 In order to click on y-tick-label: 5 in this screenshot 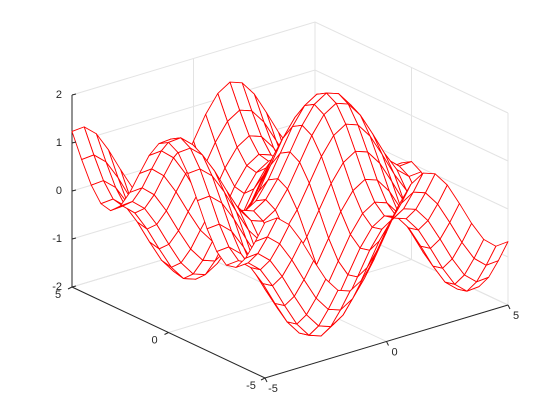, I will do `click(58, 295)`.